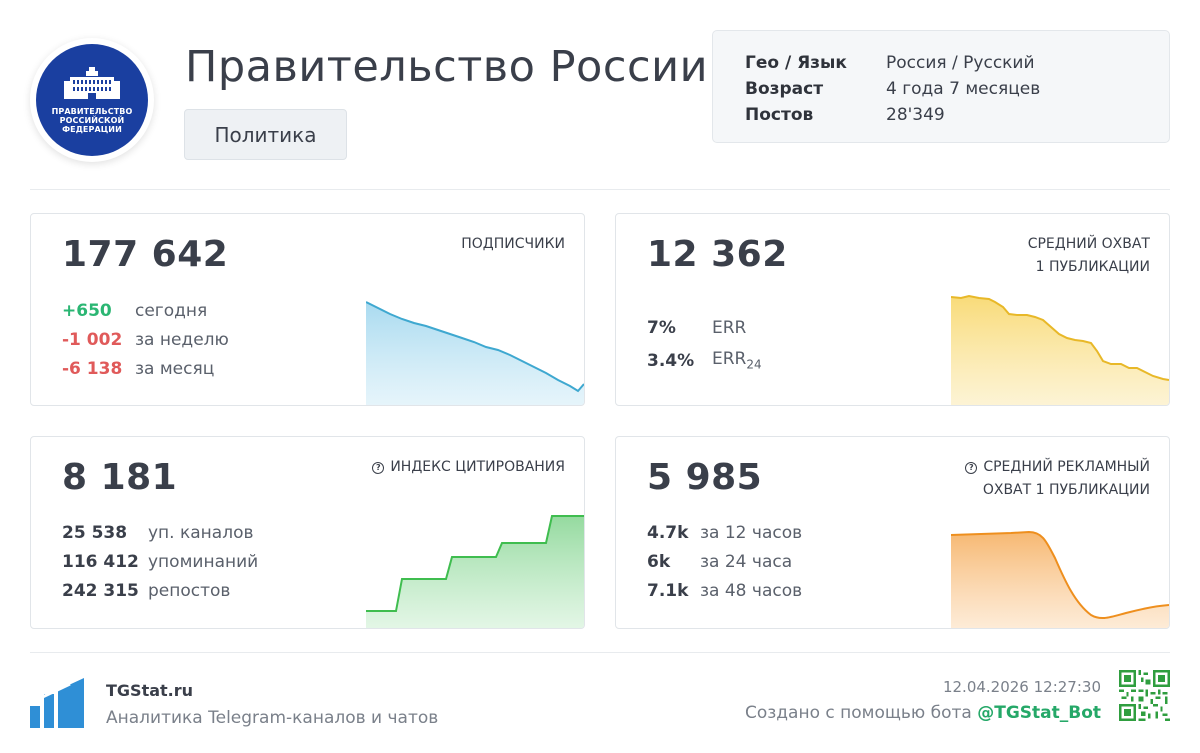  Describe the element at coordinates (1060, 579) in the screenshot. I see `ad-reach-sparkline` at that location.